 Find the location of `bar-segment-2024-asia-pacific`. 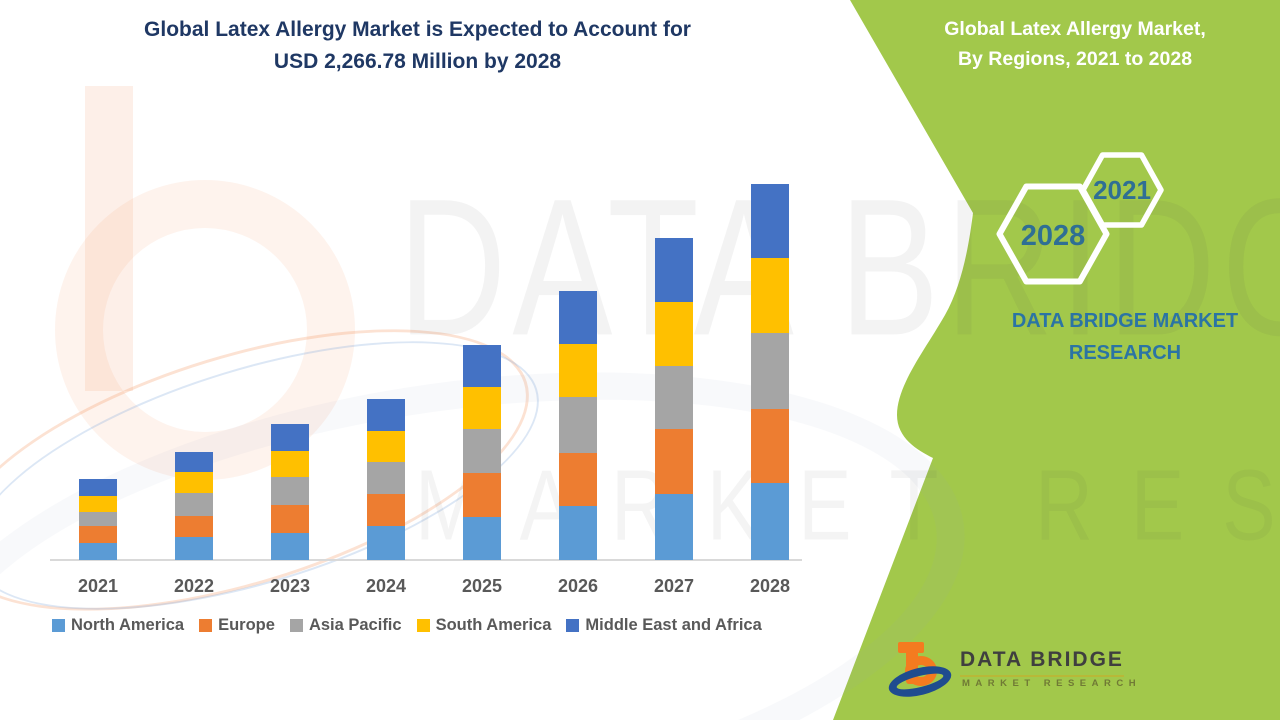

bar-segment-2024-asia-pacific is located at coordinates (386, 478).